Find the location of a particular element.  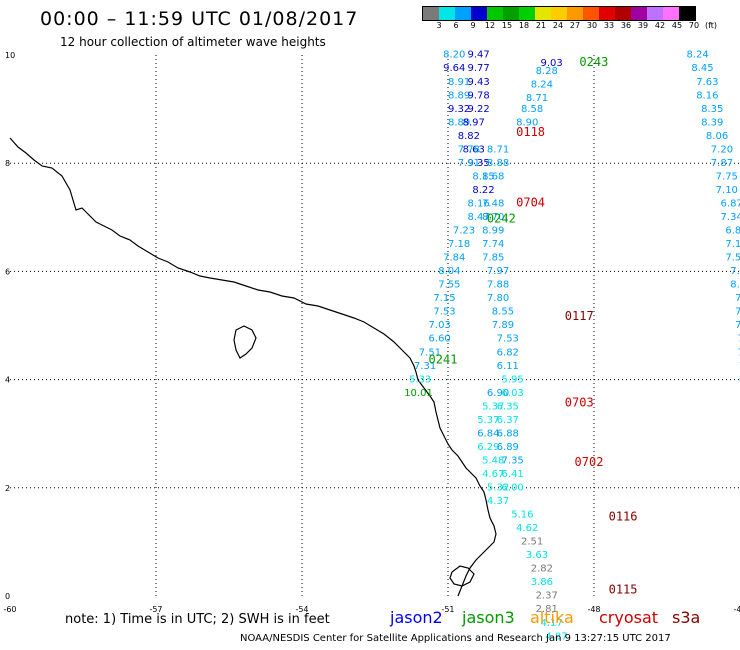

swh-value: 6.88 is located at coordinates (508, 433).